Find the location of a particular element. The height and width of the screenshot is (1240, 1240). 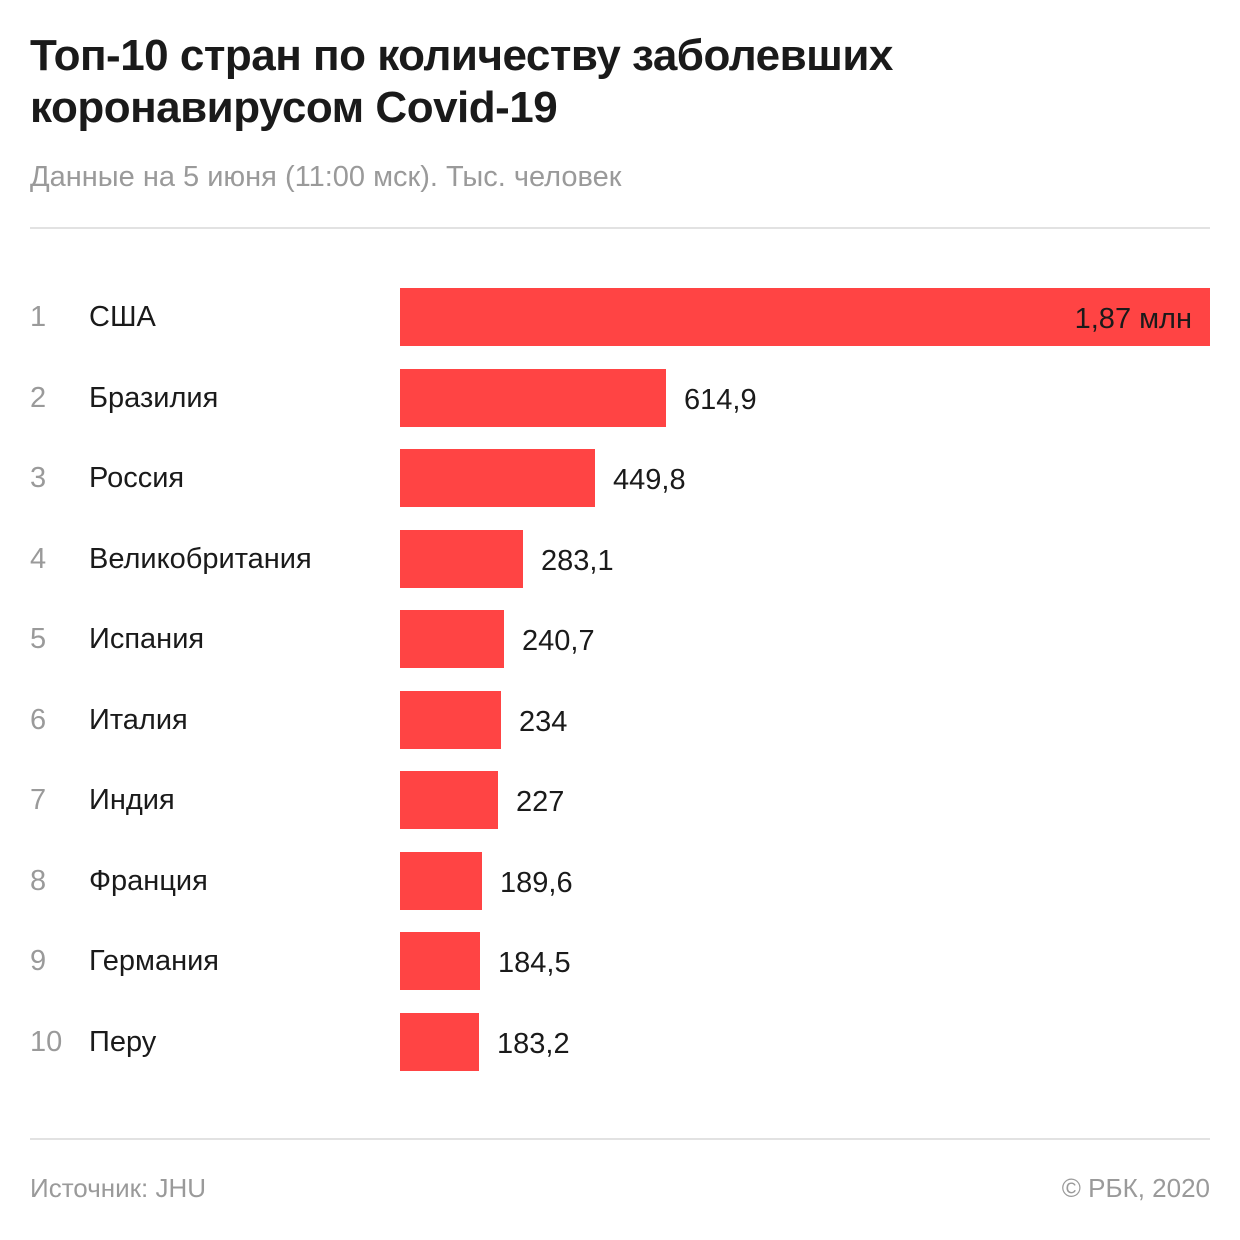

category-label: Перу is located at coordinates (123, 1041).